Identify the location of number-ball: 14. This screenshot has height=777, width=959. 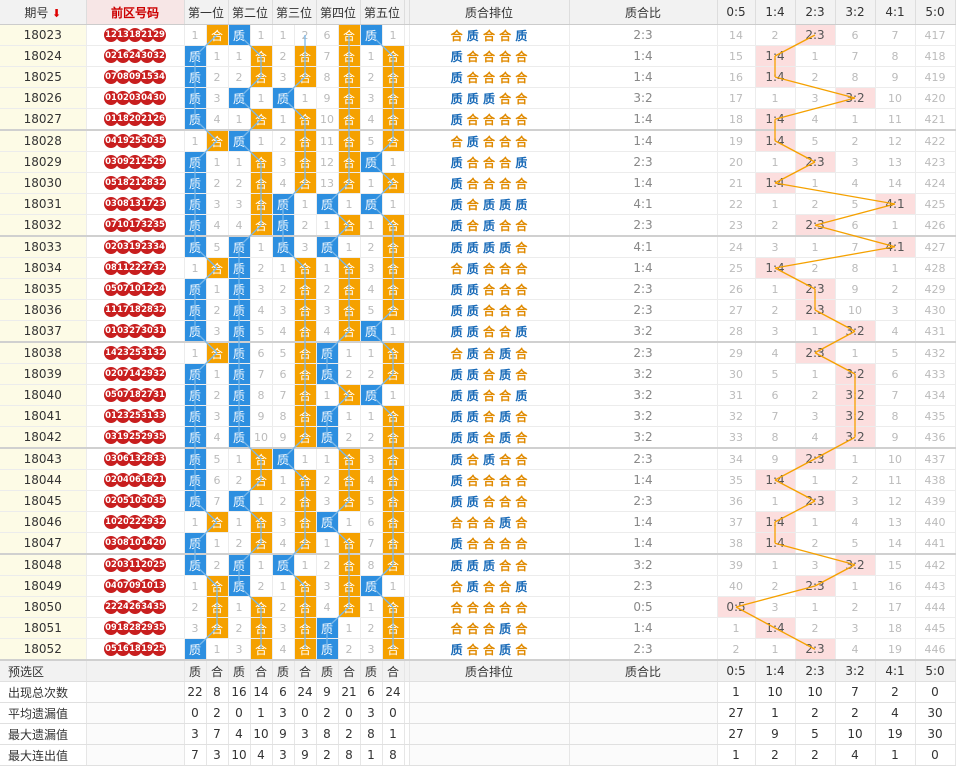
(135, 374).